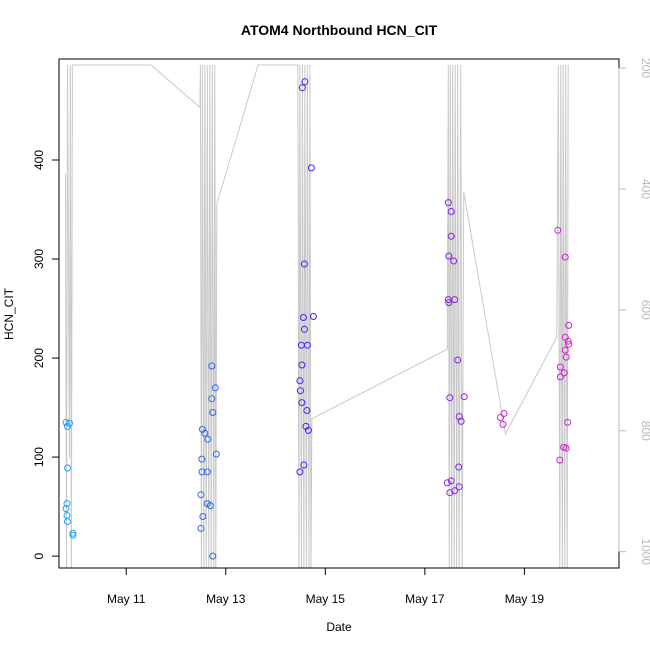  I want to click on chart-title: ATOM4 Northbound HCN_CIT, so click(339, 30).